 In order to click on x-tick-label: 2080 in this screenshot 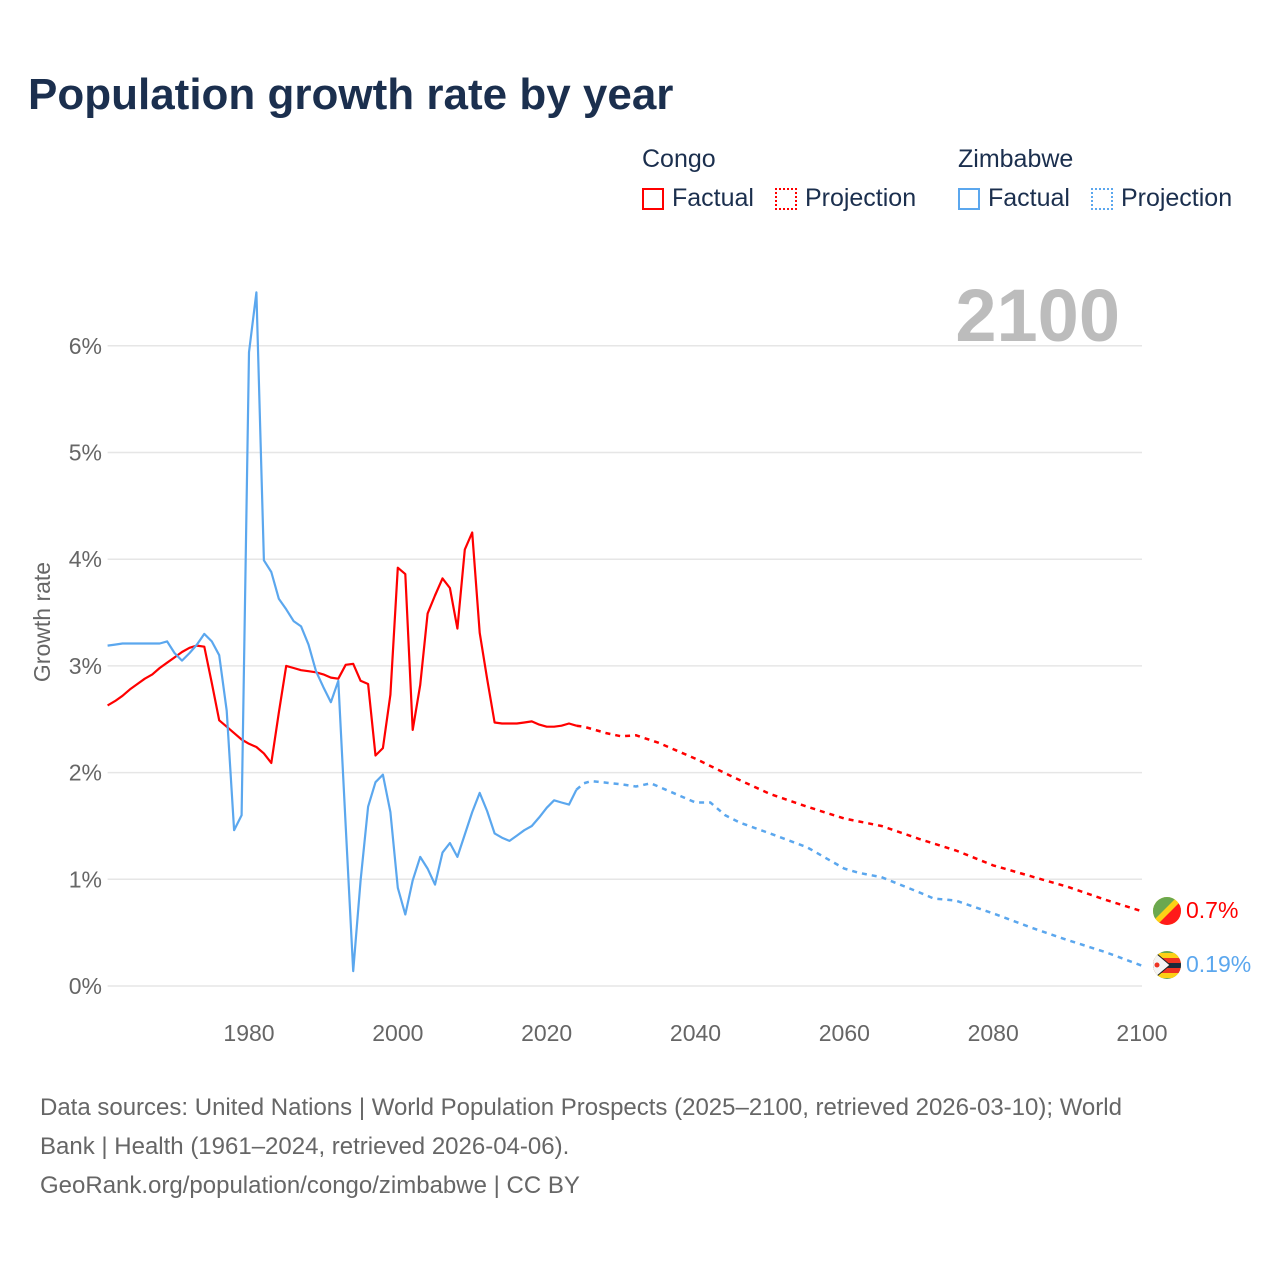, I will do `click(993, 1033)`.